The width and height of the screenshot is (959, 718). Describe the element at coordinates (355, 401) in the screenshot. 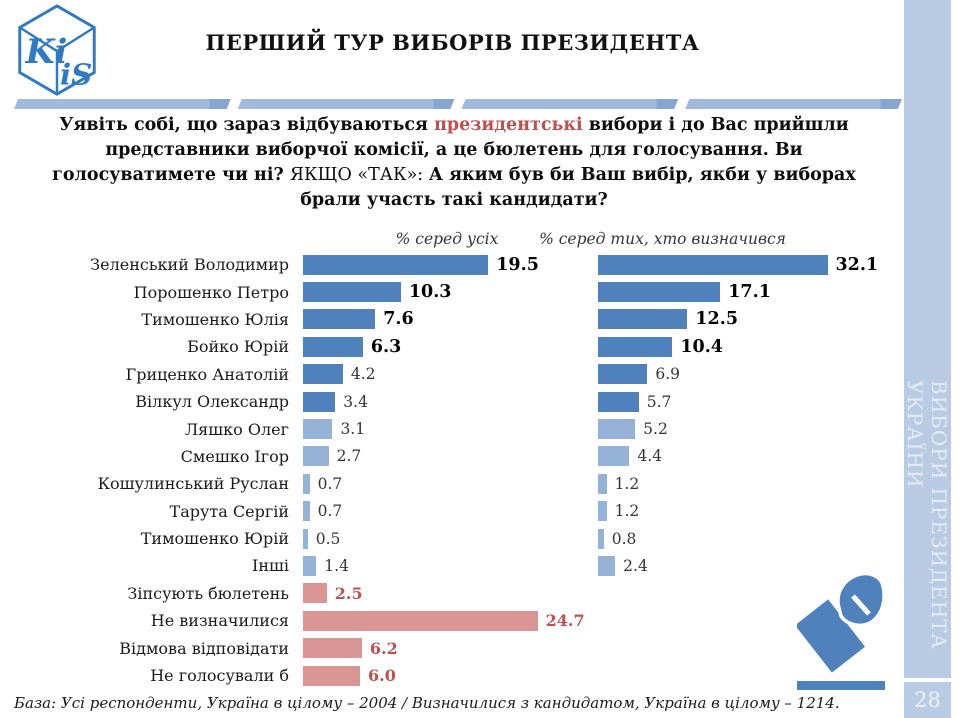

I see `value-label: 3.4` at that location.